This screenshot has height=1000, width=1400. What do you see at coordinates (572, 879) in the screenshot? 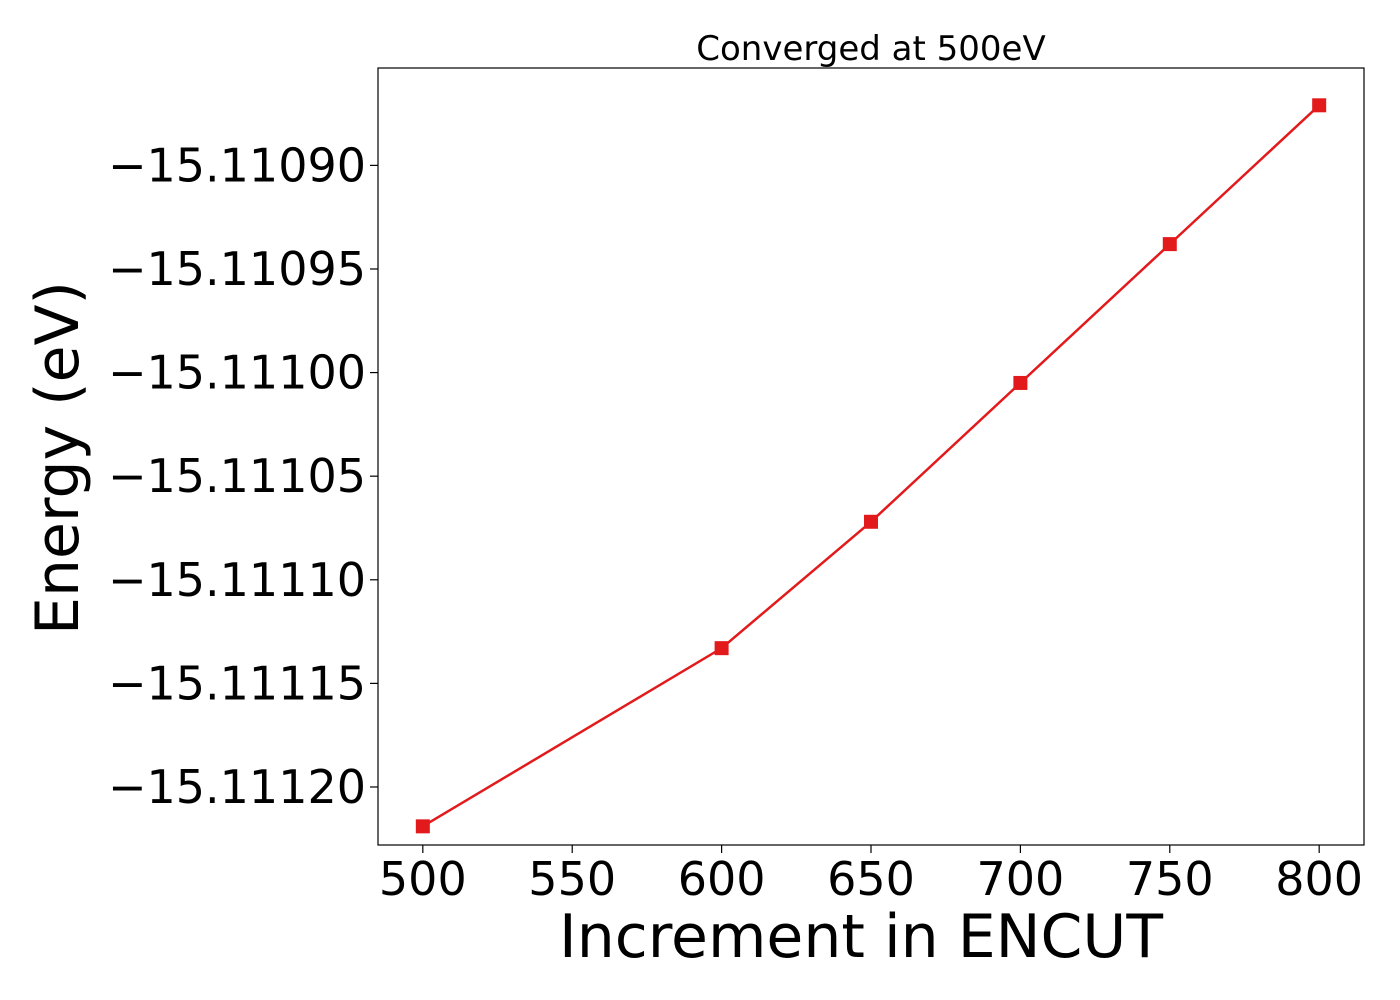
I see `x-tick-label-550: 550` at bounding box center [572, 879].